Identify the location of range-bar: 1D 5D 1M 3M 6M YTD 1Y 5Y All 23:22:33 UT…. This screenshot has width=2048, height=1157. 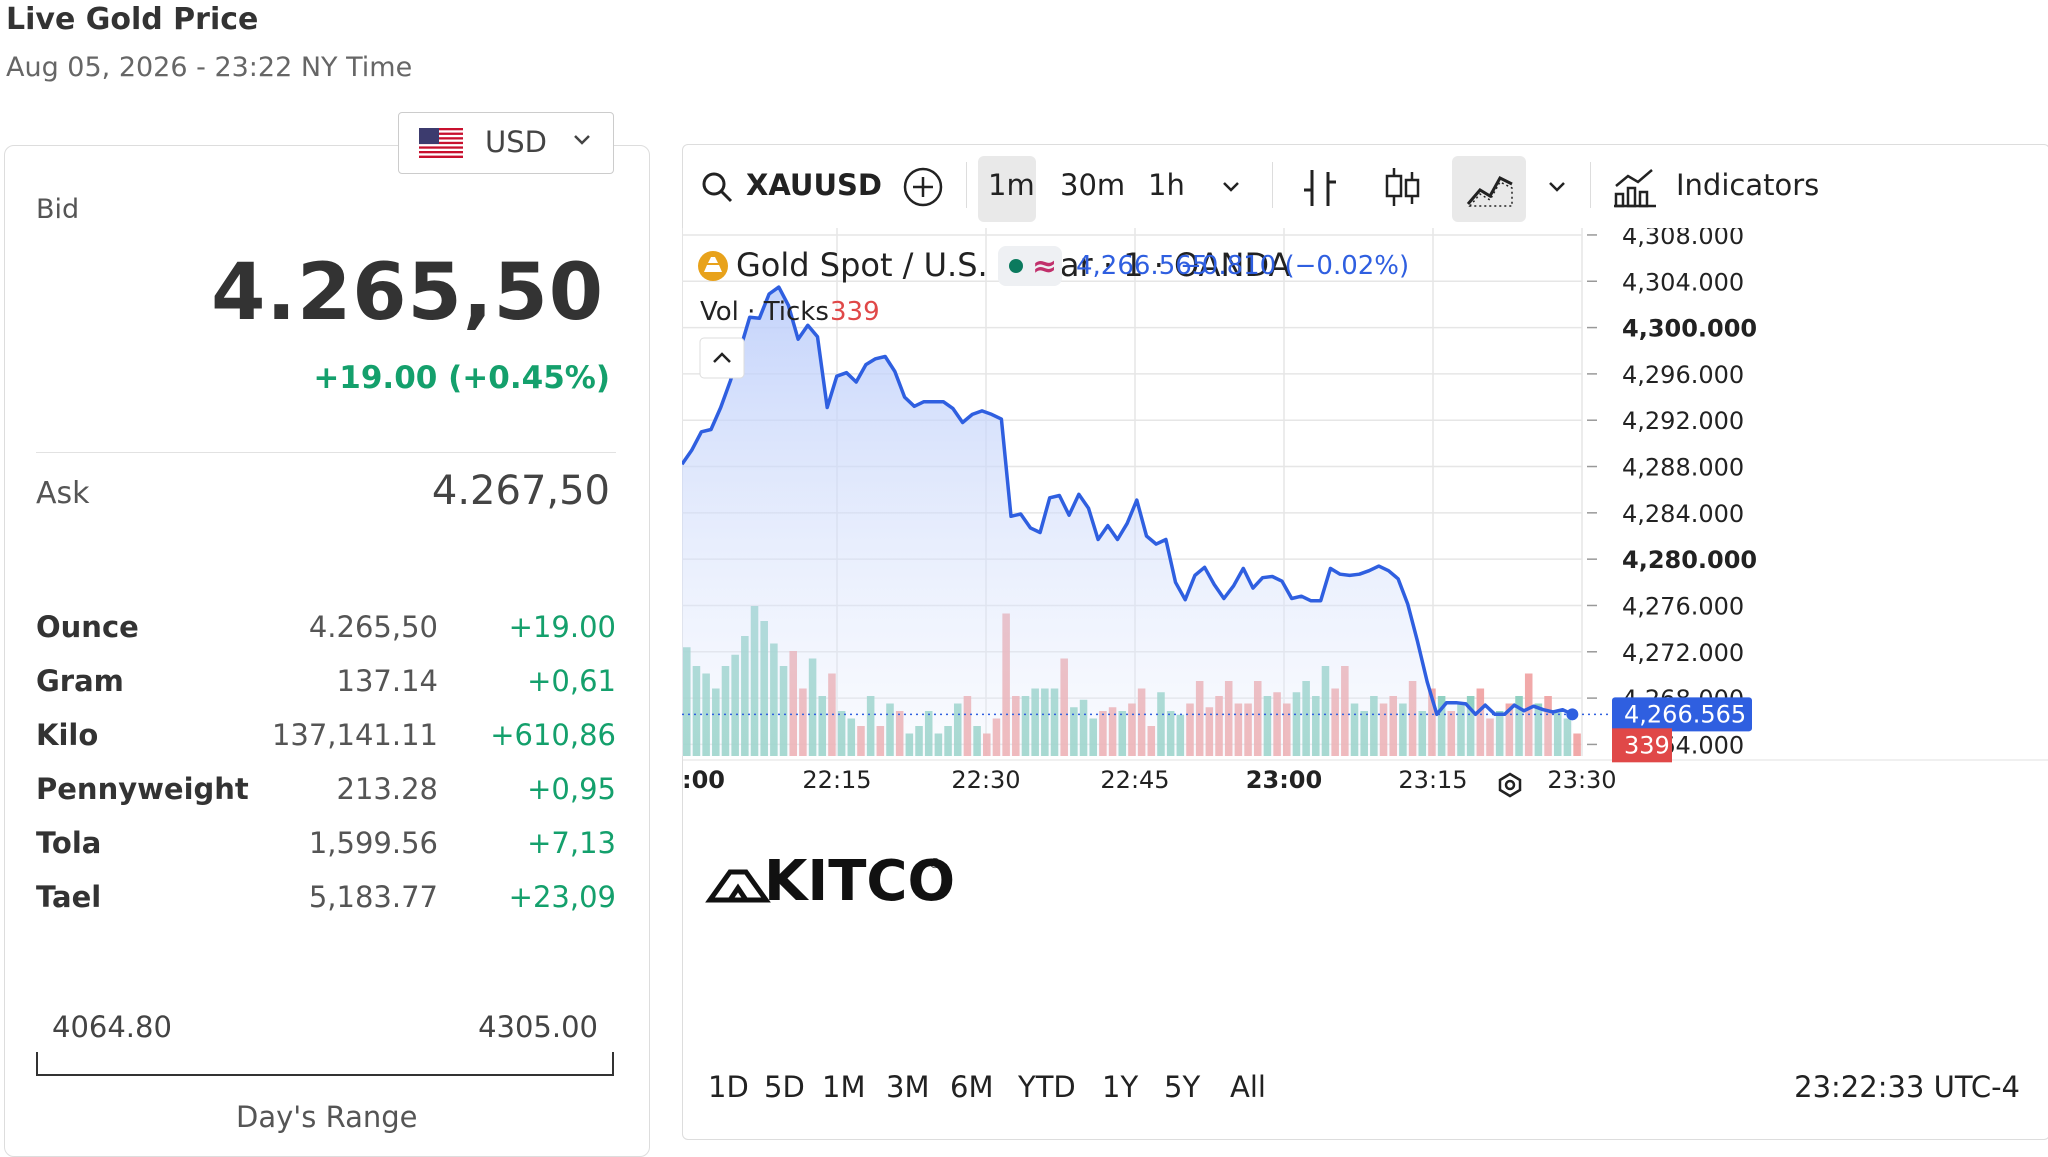
(1365, 1090).